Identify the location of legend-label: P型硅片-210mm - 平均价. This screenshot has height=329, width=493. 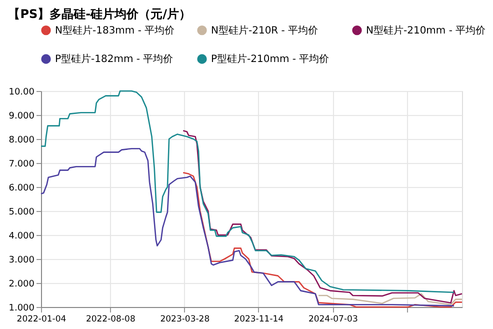
(270, 59).